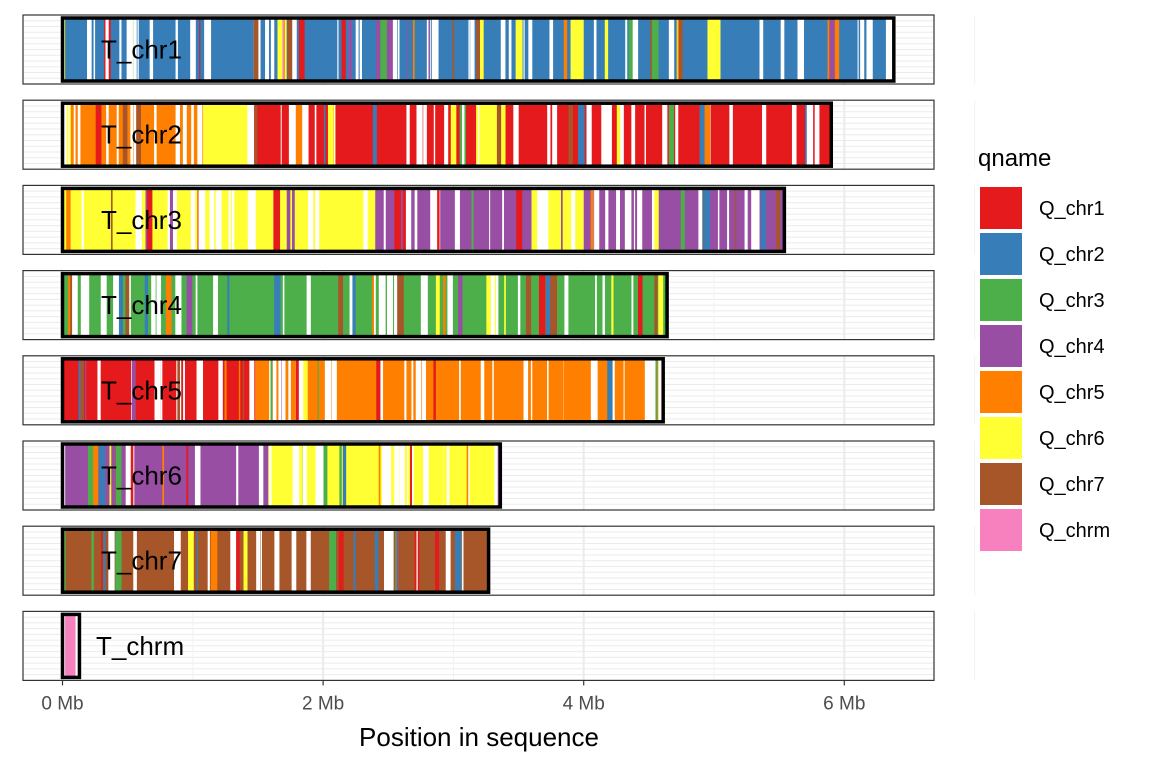 The image size is (1152, 768). I want to click on x-tick-label: 0 Mb, so click(62, 703).